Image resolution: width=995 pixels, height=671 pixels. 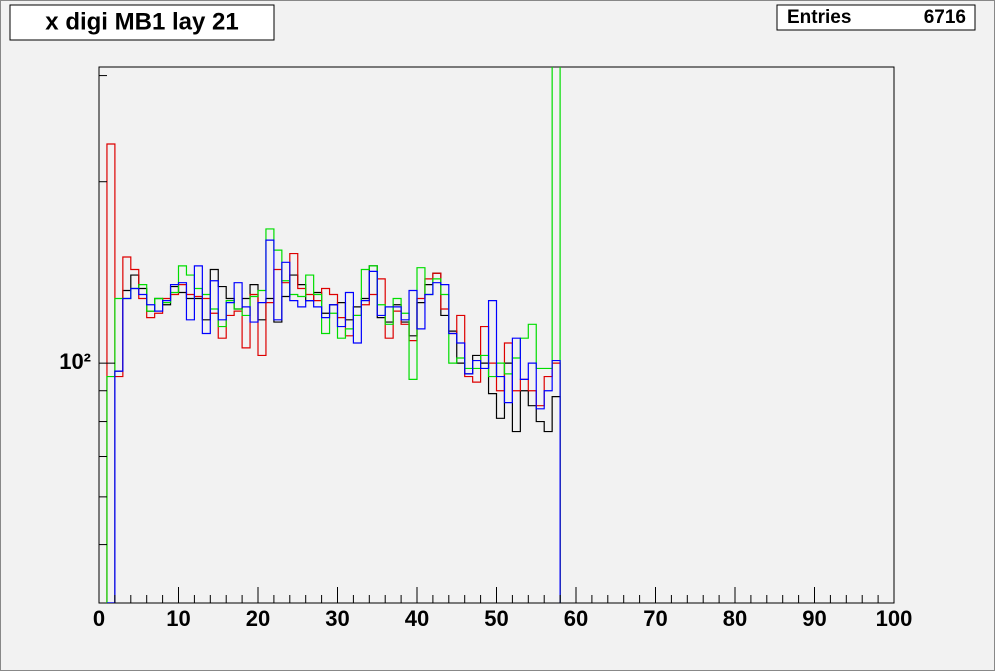 I want to click on x-tick-label: 40, so click(x=417, y=618).